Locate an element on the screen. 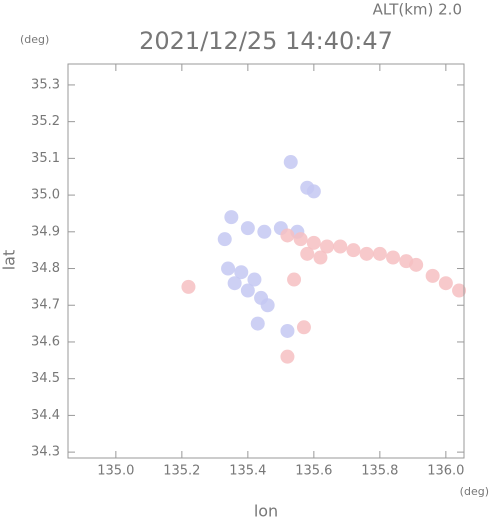  y-tick-label: 34.9 is located at coordinates (45, 231).